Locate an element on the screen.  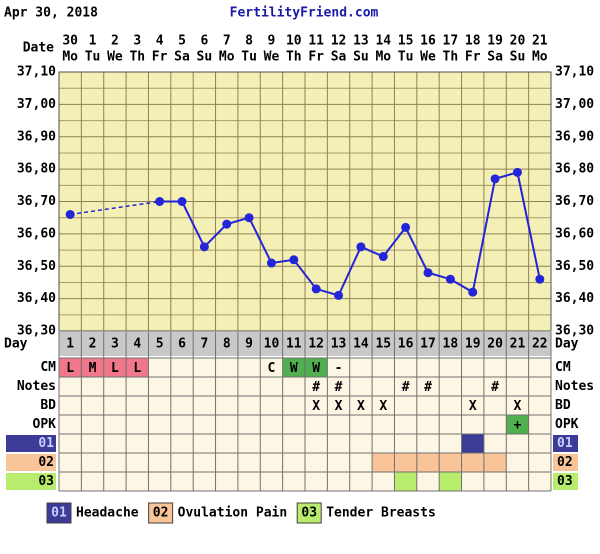
day-number: 21 is located at coordinates (518, 344).